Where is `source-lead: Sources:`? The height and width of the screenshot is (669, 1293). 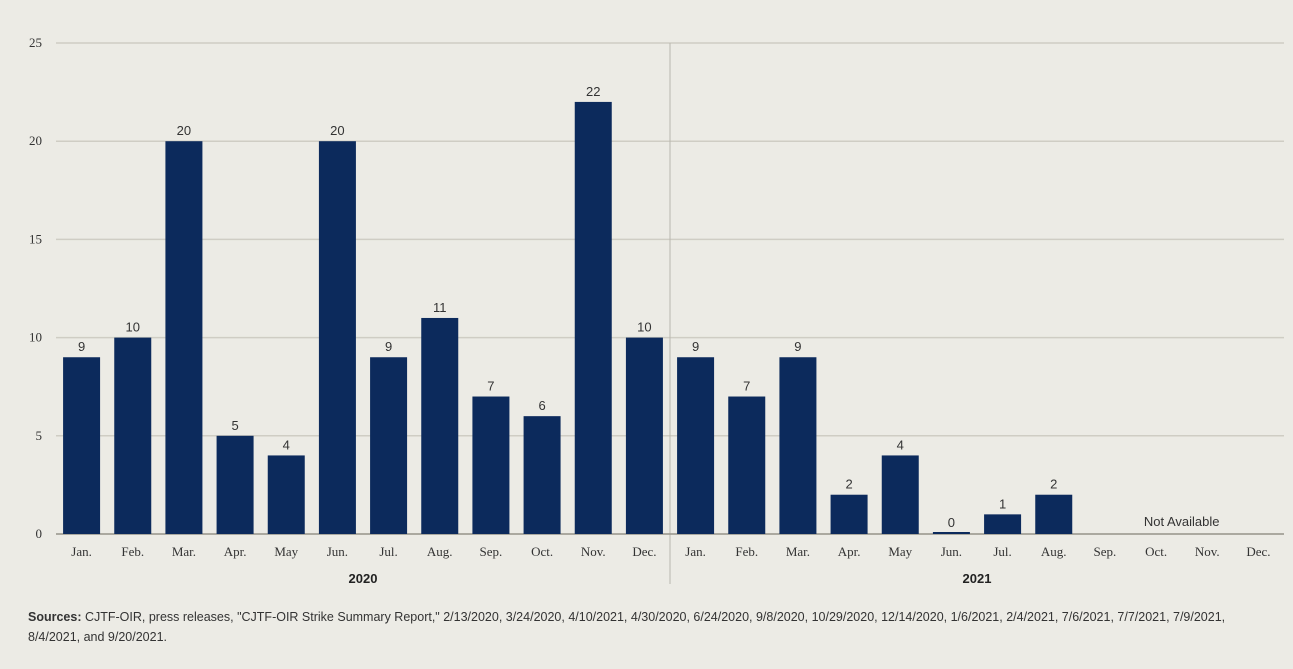 source-lead: Sources: is located at coordinates (55, 617).